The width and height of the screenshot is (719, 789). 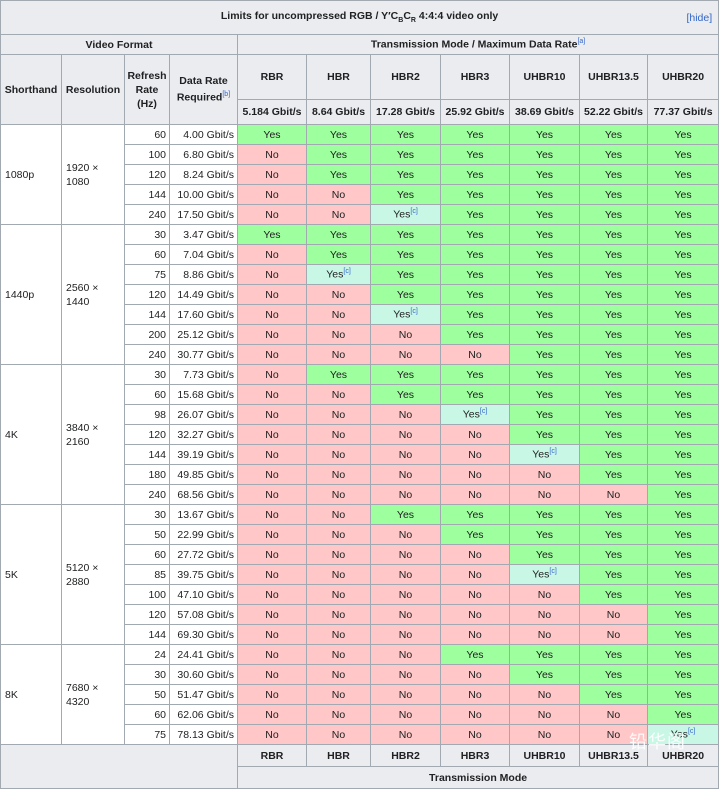 I want to click on mode-rate-header: 25.92 Gbit/s, so click(x=475, y=112).